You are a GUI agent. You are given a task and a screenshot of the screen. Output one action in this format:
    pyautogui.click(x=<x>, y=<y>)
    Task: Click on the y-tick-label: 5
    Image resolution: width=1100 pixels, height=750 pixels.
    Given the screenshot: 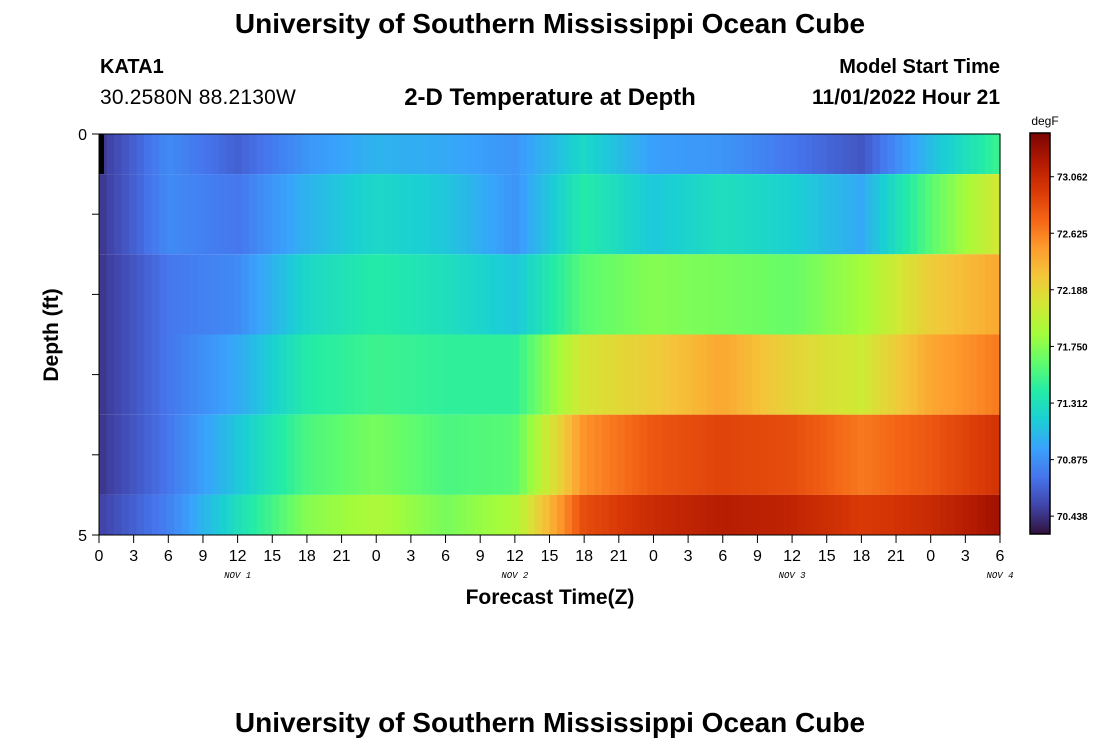 What is the action you would take?
    pyautogui.click(x=82, y=536)
    